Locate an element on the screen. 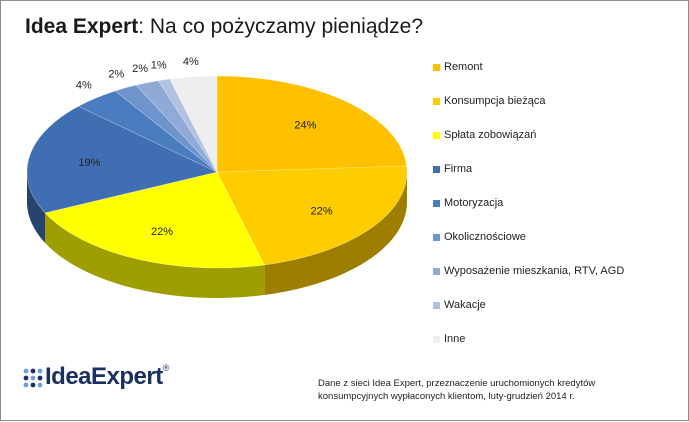 This screenshot has height=422, width=689. pie-label-5: 2% is located at coordinates (116, 75).